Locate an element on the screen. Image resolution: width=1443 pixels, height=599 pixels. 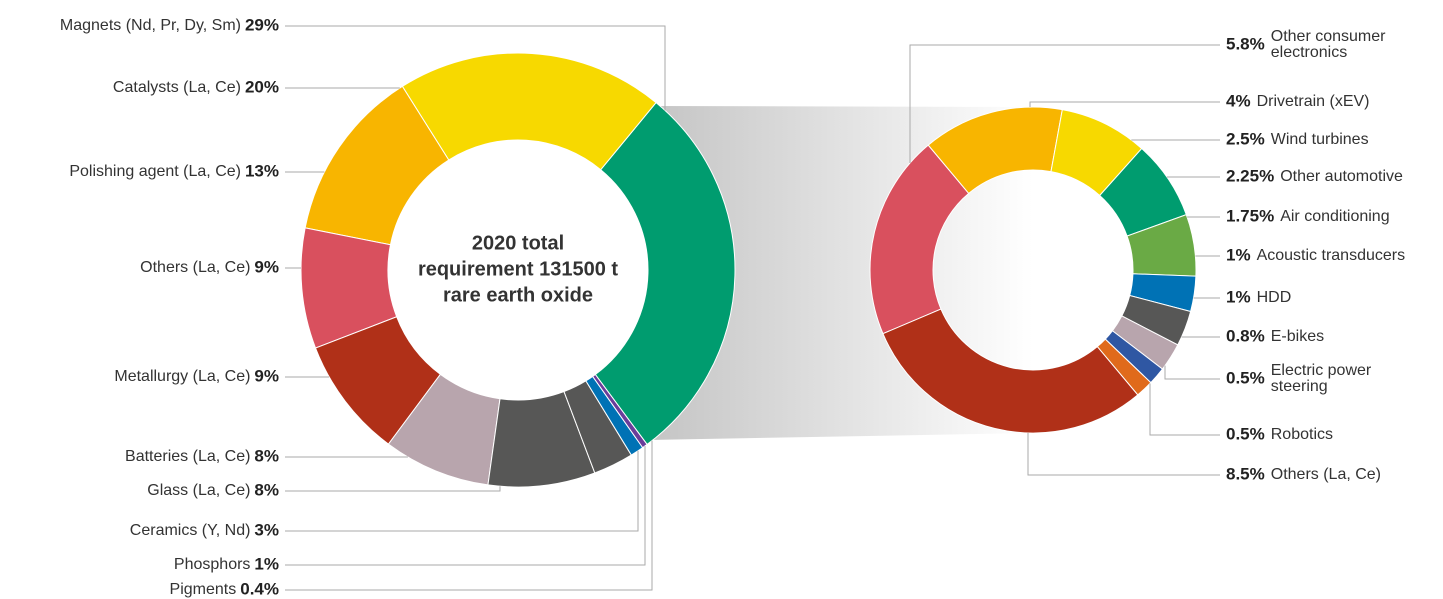
category-label: Air conditioning is located at coordinates (1334, 216).